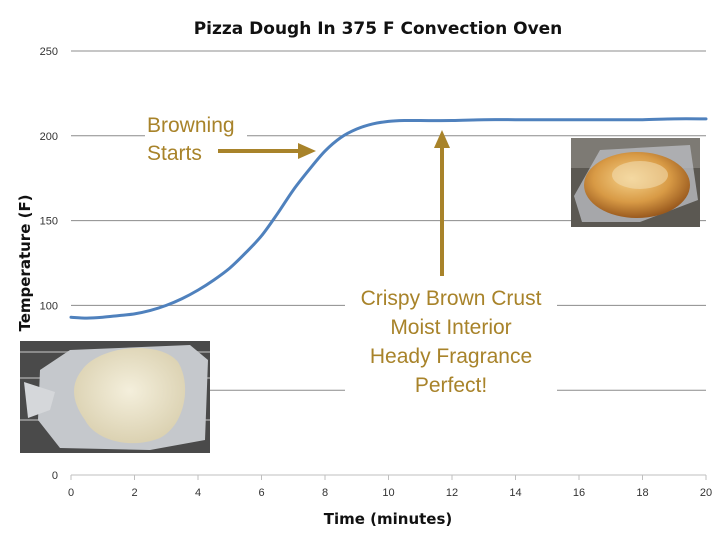 Image resolution: width=721 pixels, height=542 pixels. I want to click on x-tick-label: 18, so click(642, 493).